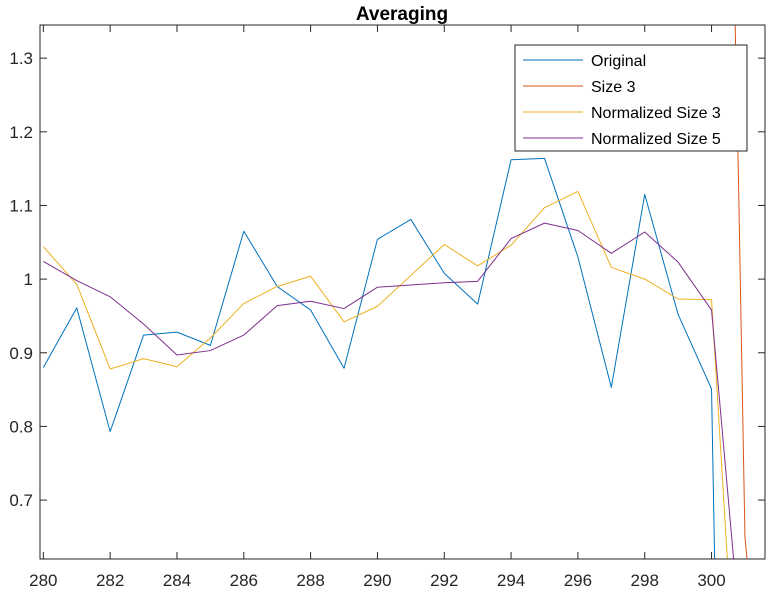  What do you see at coordinates (656, 139) in the screenshot?
I see `legend-label-4: Normalized Size 5` at bounding box center [656, 139].